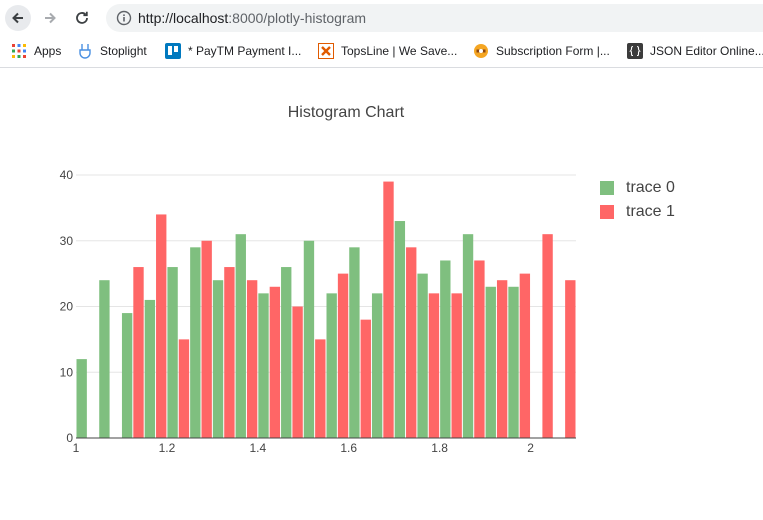  I want to click on bookmark-label: Apps, so click(48, 51).